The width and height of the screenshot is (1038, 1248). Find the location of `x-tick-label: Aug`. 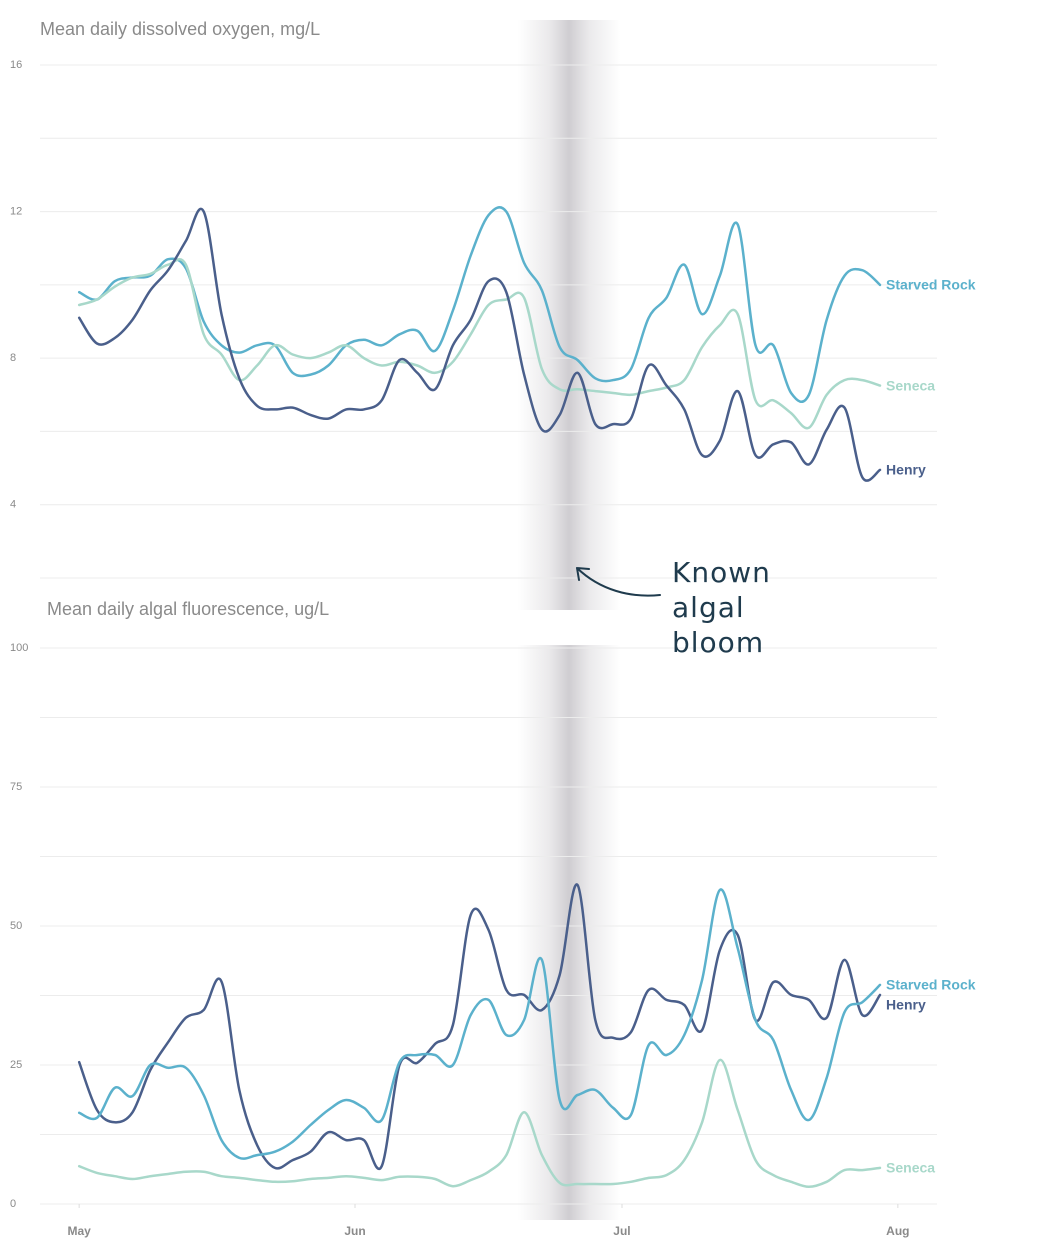

x-tick-label: Aug is located at coordinates (897, 1231).